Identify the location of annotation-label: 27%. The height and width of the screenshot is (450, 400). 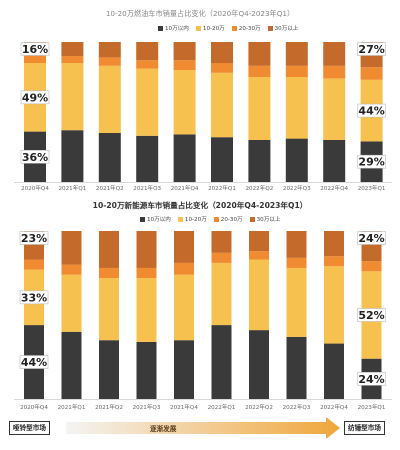
(371, 49).